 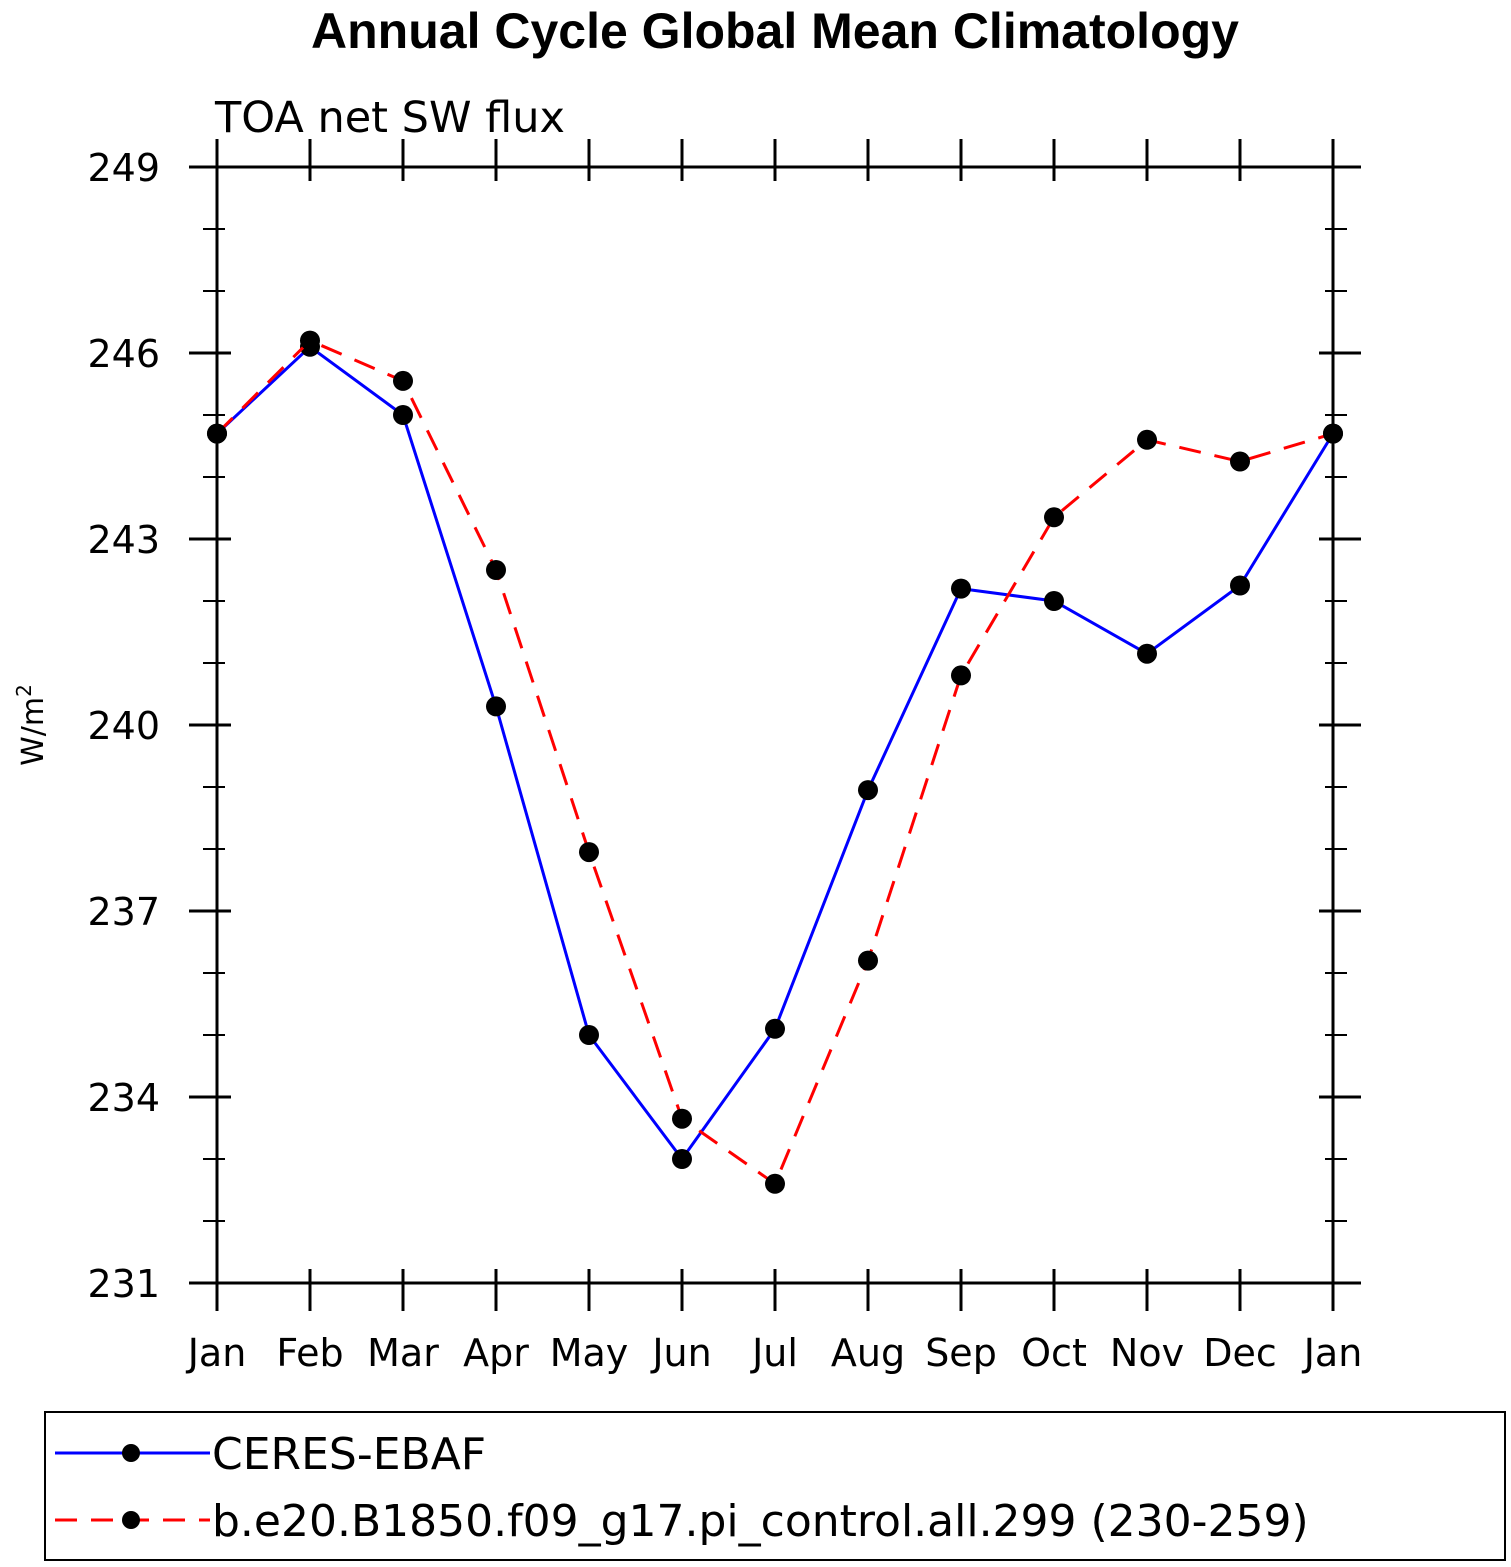 I want to click on y-axis-title: W/m2, so click(x=31, y=725).